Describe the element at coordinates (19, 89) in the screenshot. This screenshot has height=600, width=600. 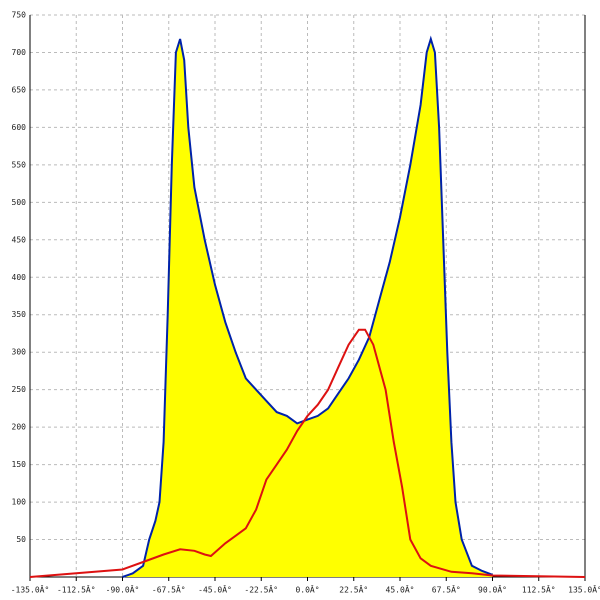
I see `y-tick-label: 650` at that location.